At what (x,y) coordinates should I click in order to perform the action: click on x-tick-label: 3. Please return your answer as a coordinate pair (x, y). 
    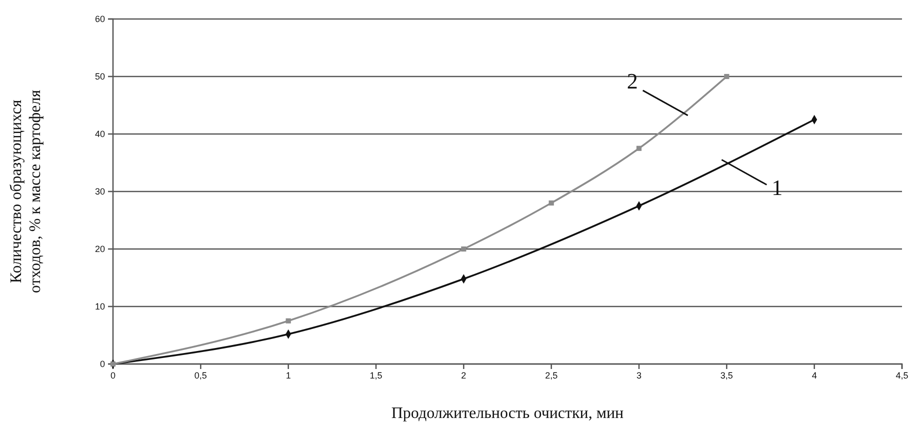
    Looking at the image, I should click on (639, 375).